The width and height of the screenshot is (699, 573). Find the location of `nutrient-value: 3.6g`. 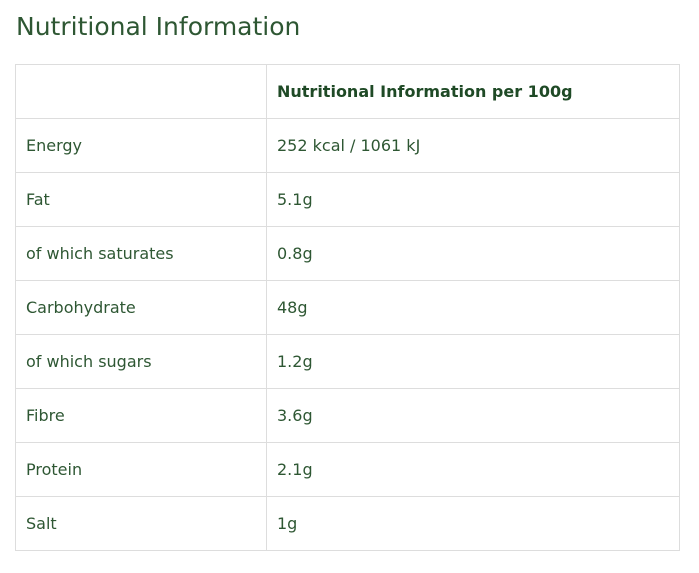

nutrient-value: 3.6g is located at coordinates (473, 415).